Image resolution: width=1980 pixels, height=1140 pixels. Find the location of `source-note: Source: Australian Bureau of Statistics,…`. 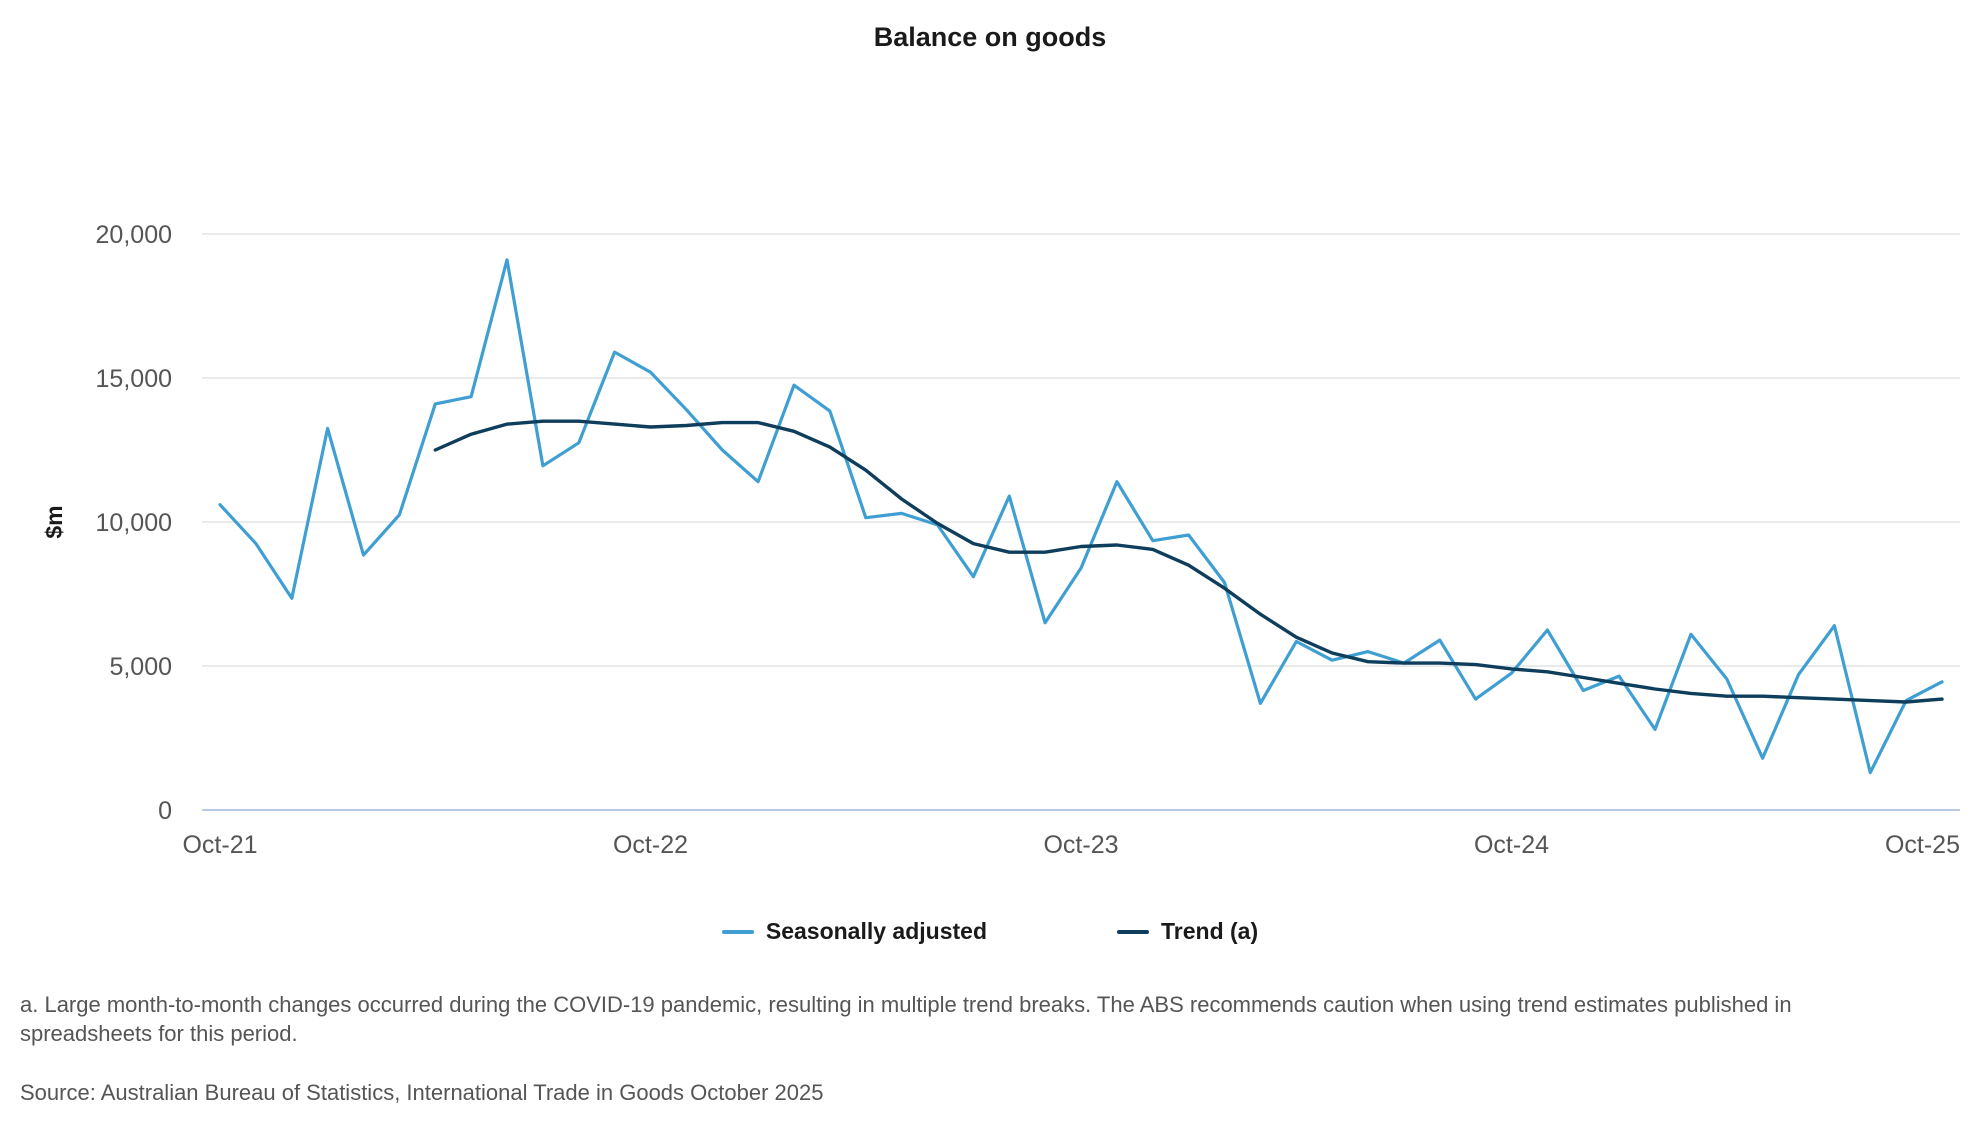

source-note: Source: Australian Bureau of Statistics,… is located at coordinates (422, 1092).